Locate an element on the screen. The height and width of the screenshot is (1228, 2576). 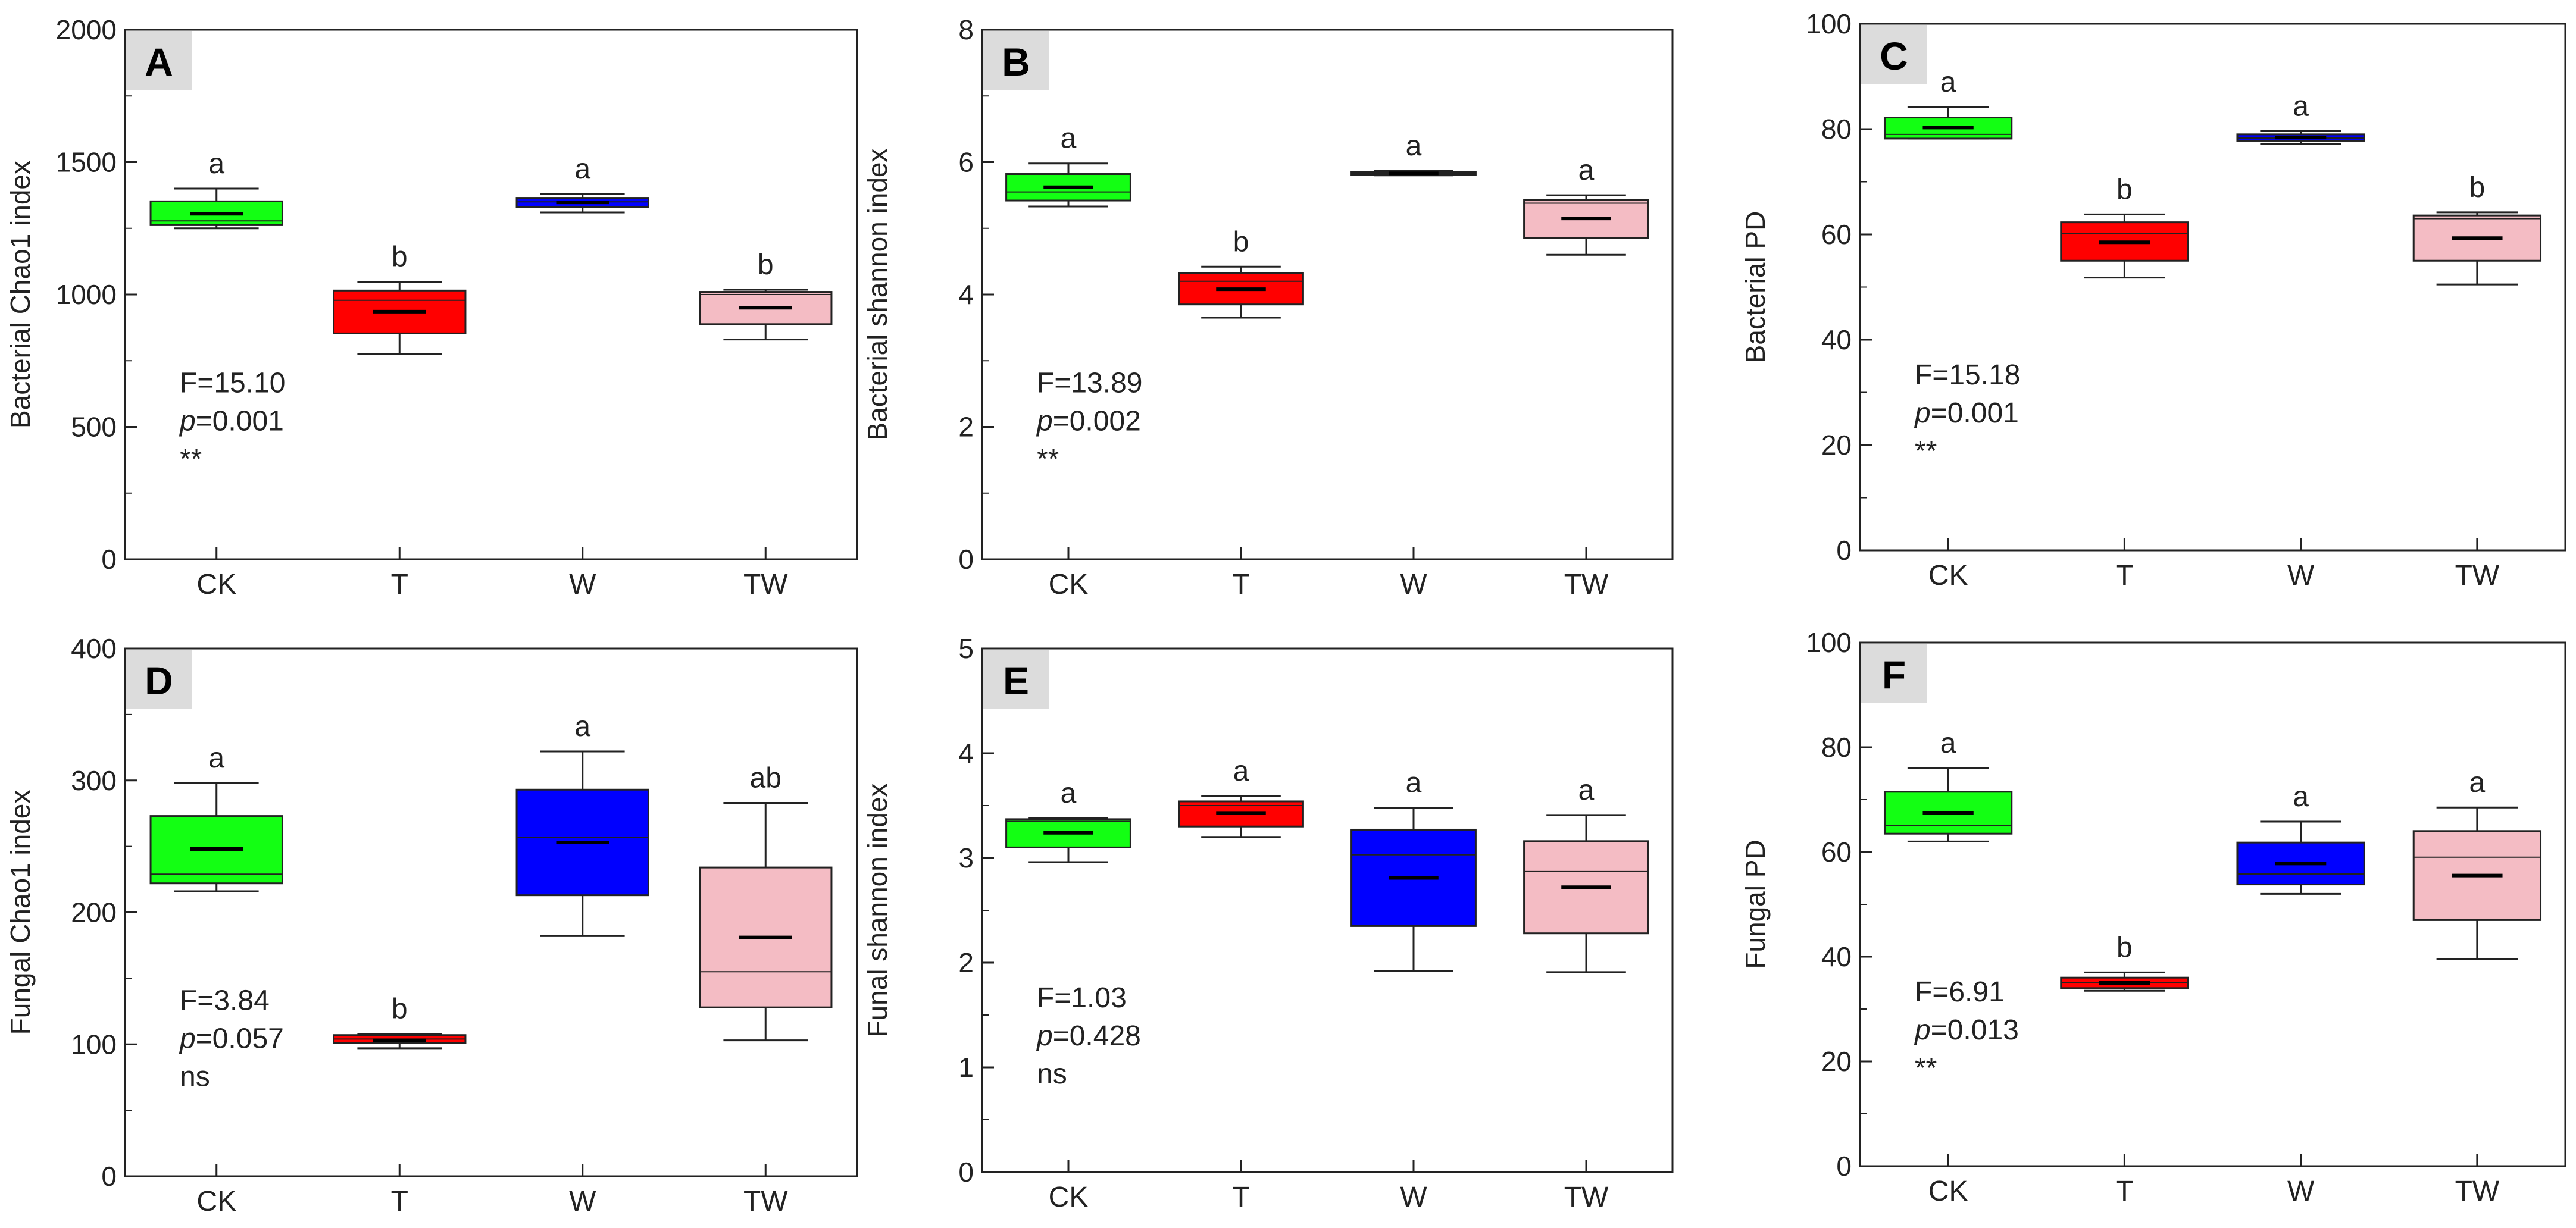
p-value: p=0.428 is located at coordinates (1088, 1036).